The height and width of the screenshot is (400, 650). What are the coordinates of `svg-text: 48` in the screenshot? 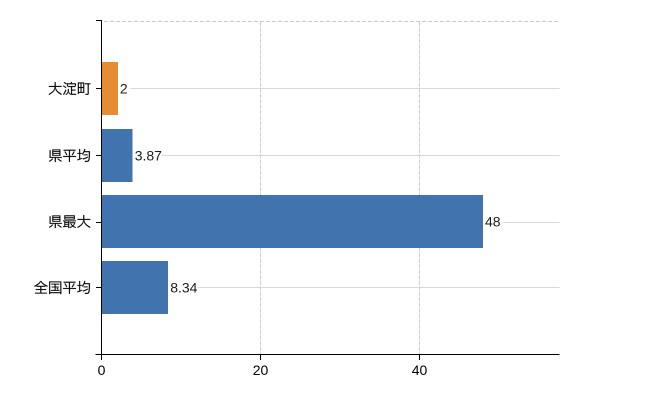 It's located at (493, 222).